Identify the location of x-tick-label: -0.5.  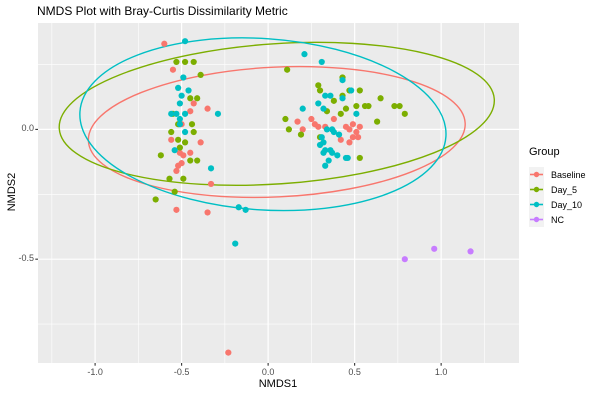
(181, 372).